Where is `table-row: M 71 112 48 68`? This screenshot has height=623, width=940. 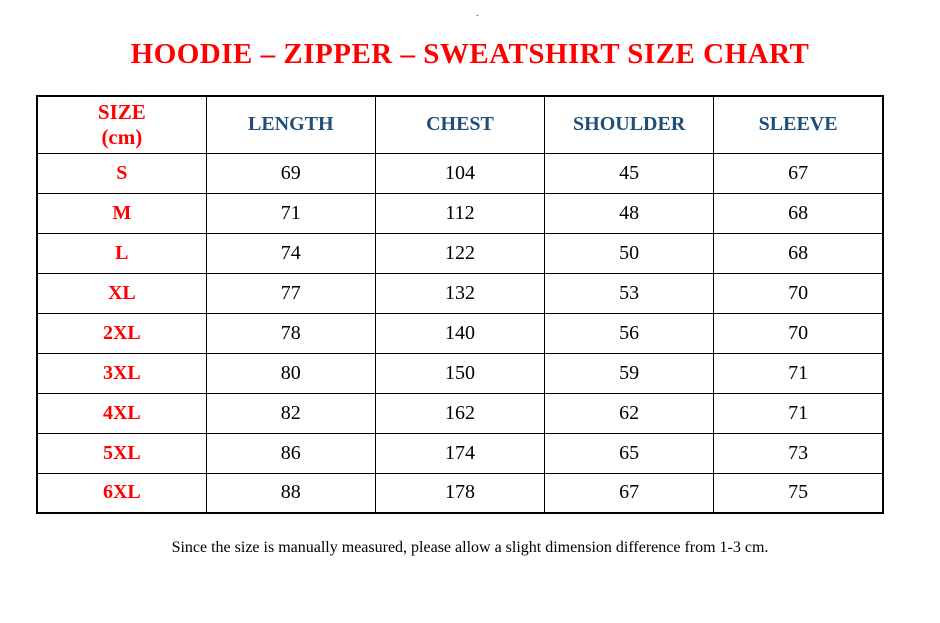
table-row: M 71 112 48 68 is located at coordinates (460, 213).